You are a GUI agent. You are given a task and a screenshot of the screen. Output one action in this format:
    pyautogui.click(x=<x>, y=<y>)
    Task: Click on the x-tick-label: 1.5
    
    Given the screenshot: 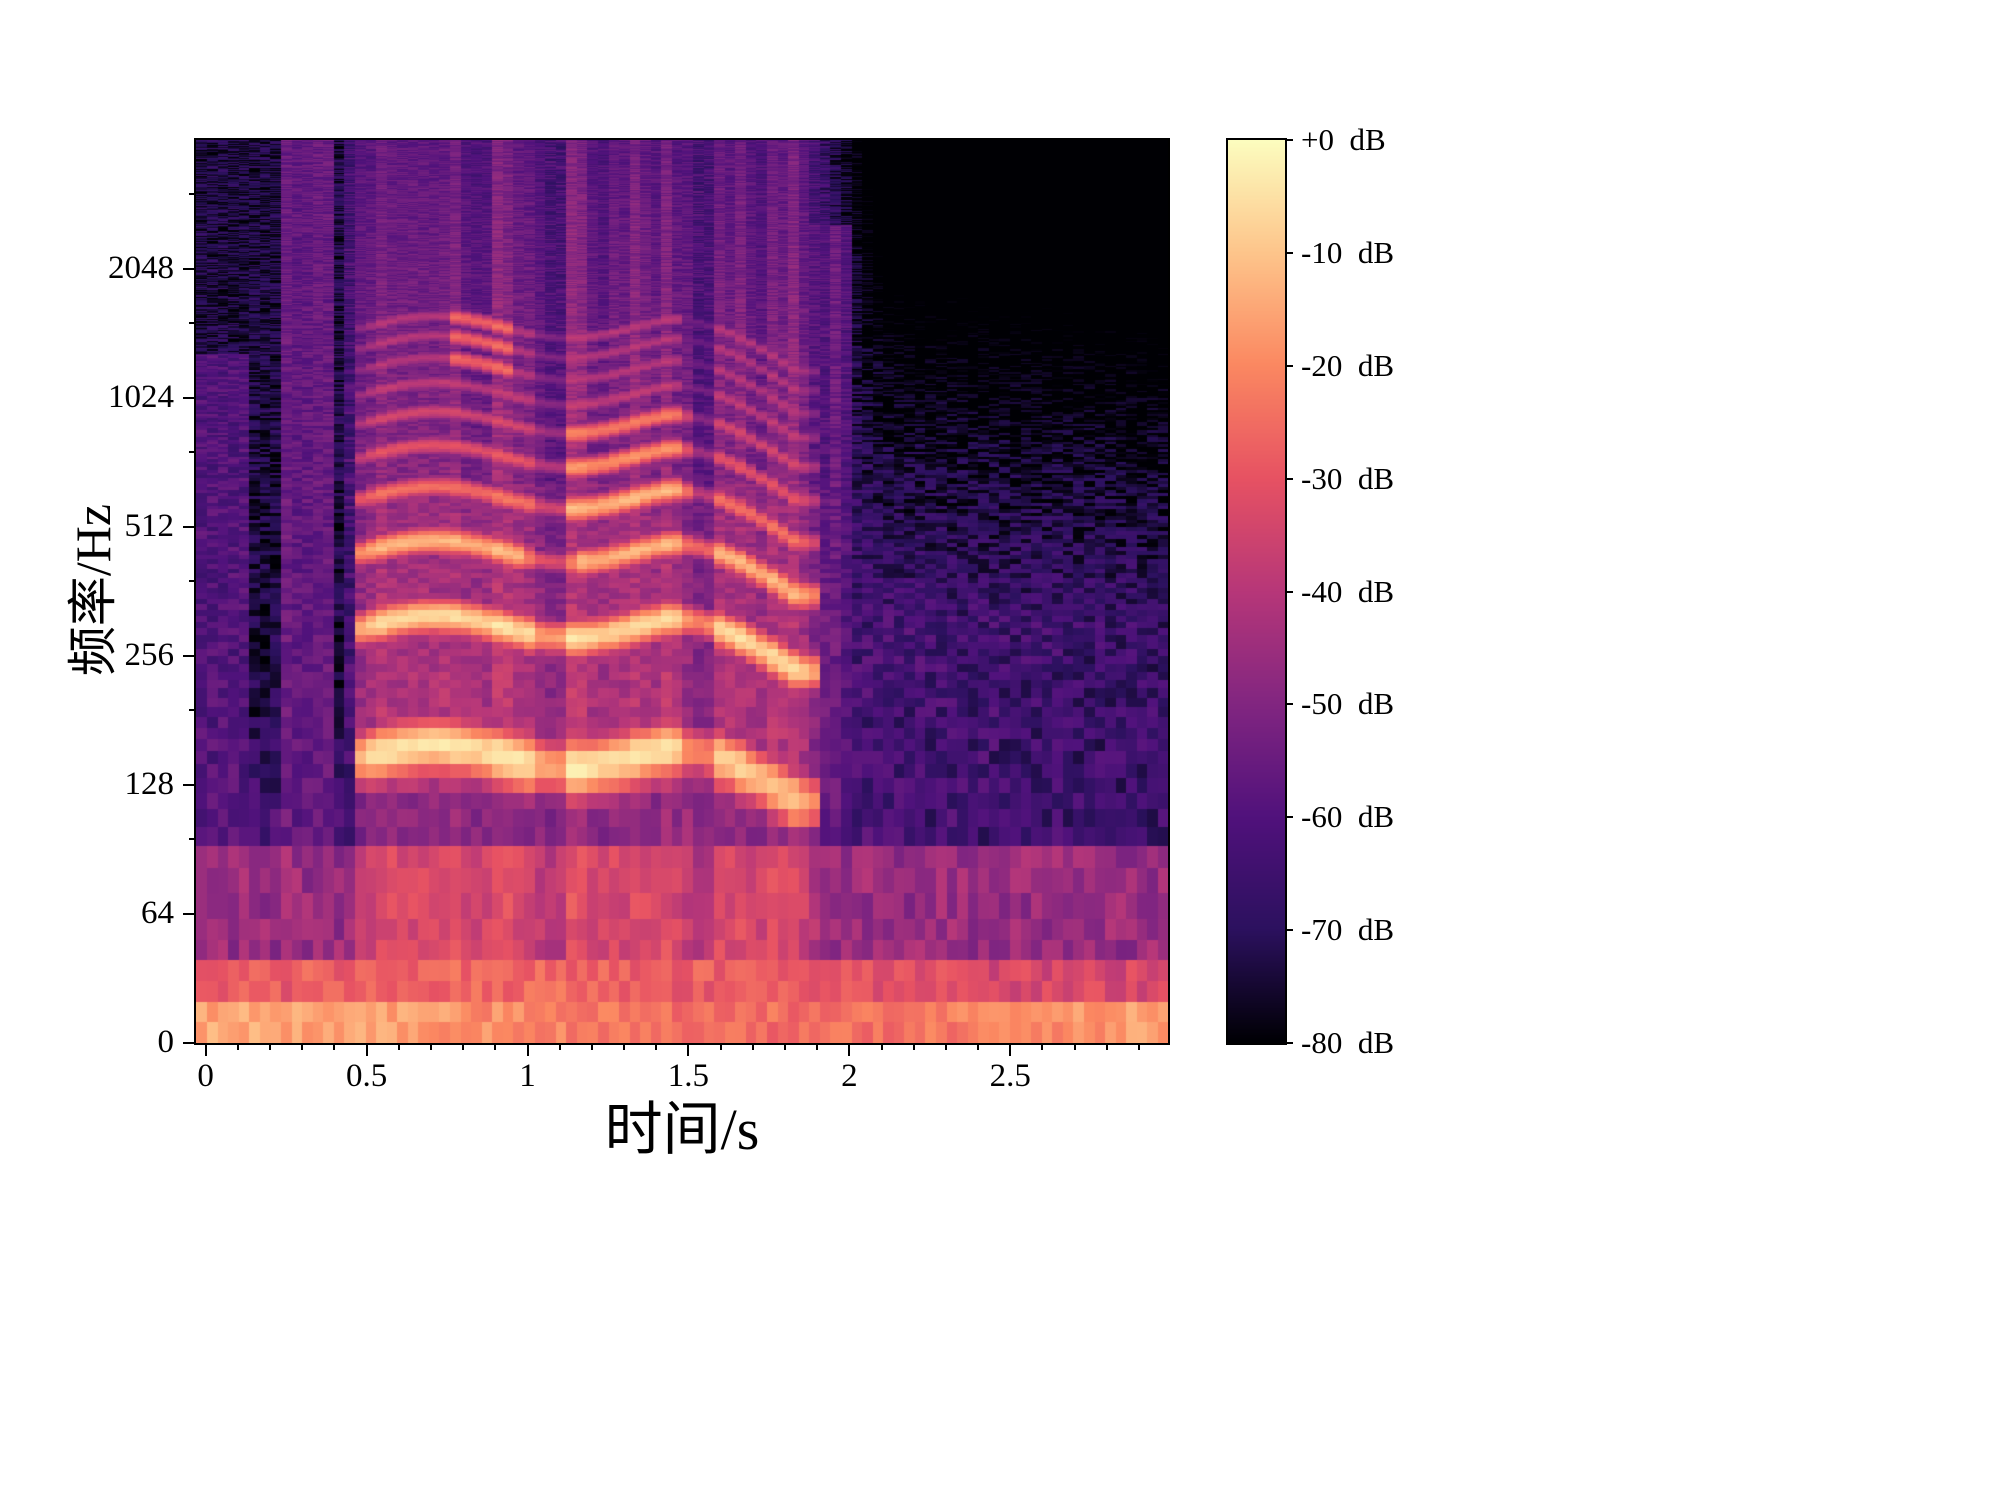 What is the action you would take?
    pyautogui.click(x=688, y=1076)
    